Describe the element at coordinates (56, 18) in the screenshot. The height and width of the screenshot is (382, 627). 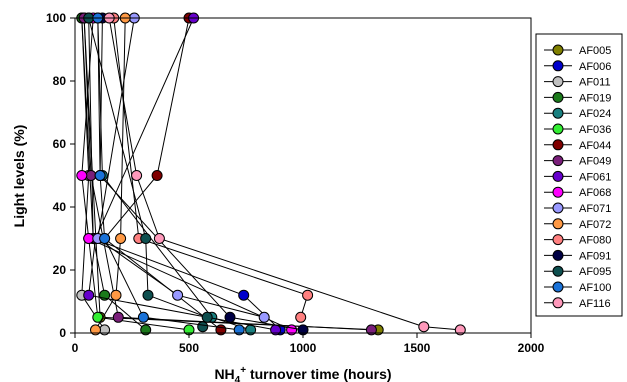
I see `y-tick-label: 100` at that location.